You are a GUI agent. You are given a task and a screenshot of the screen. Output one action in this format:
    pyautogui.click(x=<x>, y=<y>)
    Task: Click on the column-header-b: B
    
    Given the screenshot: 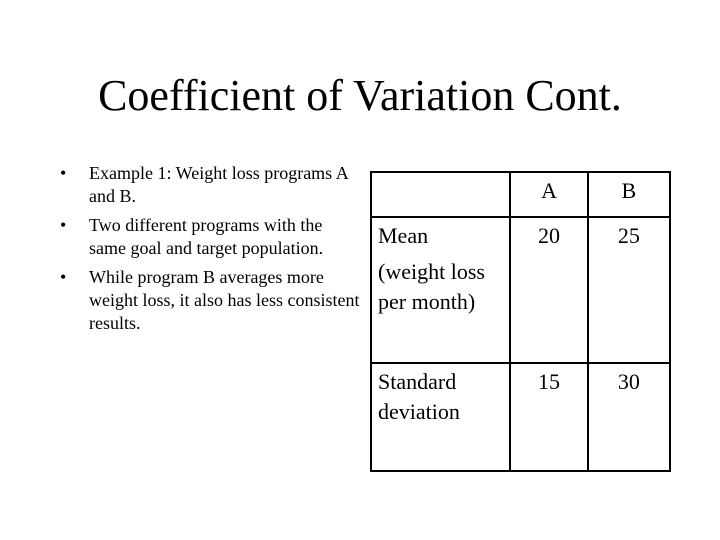 What is the action you would take?
    pyautogui.click(x=629, y=194)
    